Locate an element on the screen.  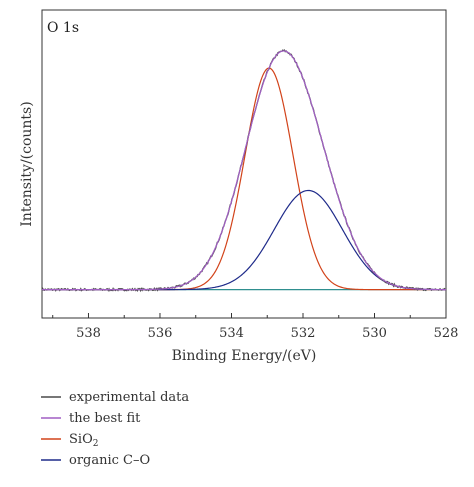
x-tick-label: 530 is located at coordinates (374, 333).